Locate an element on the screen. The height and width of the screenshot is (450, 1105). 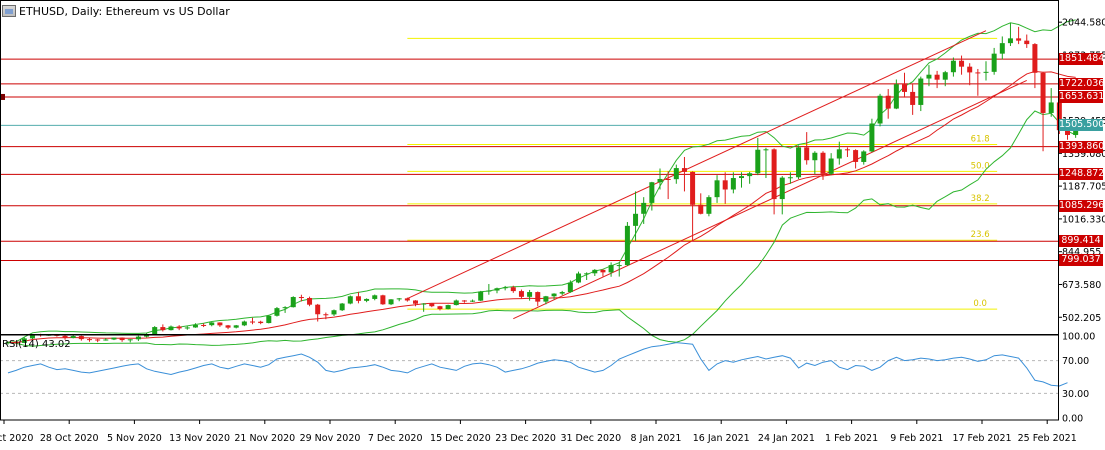
rsi-tick-label: 100.00 is located at coordinates (1078, 337).